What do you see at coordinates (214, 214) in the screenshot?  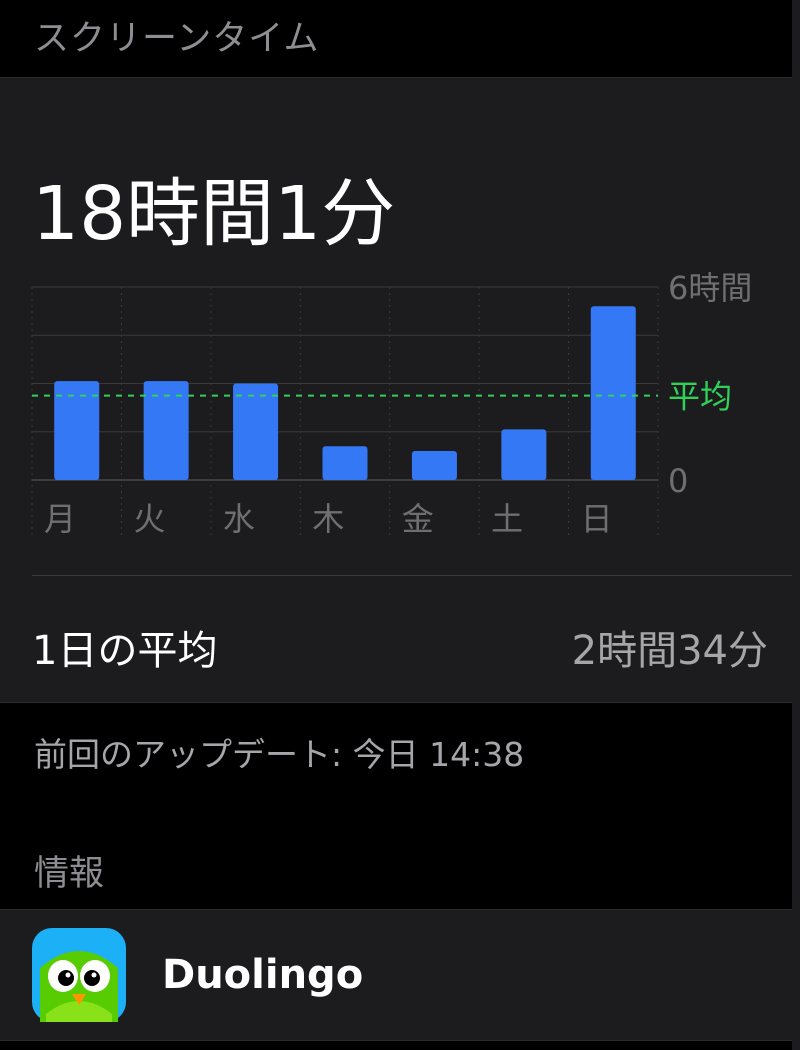 I see `total-screen-time: 18時間1分` at bounding box center [214, 214].